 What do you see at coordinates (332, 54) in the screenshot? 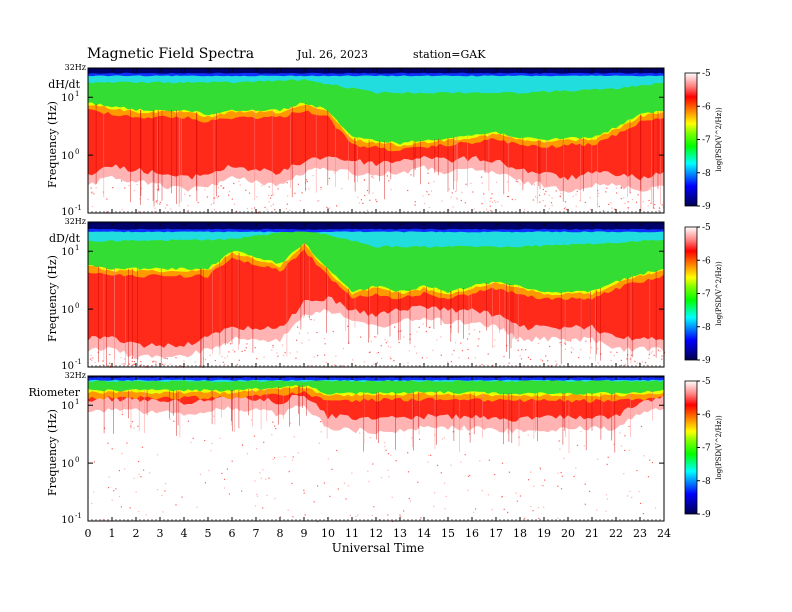
I see `date-label: Jul. 26, 2023` at bounding box center [332, 54].